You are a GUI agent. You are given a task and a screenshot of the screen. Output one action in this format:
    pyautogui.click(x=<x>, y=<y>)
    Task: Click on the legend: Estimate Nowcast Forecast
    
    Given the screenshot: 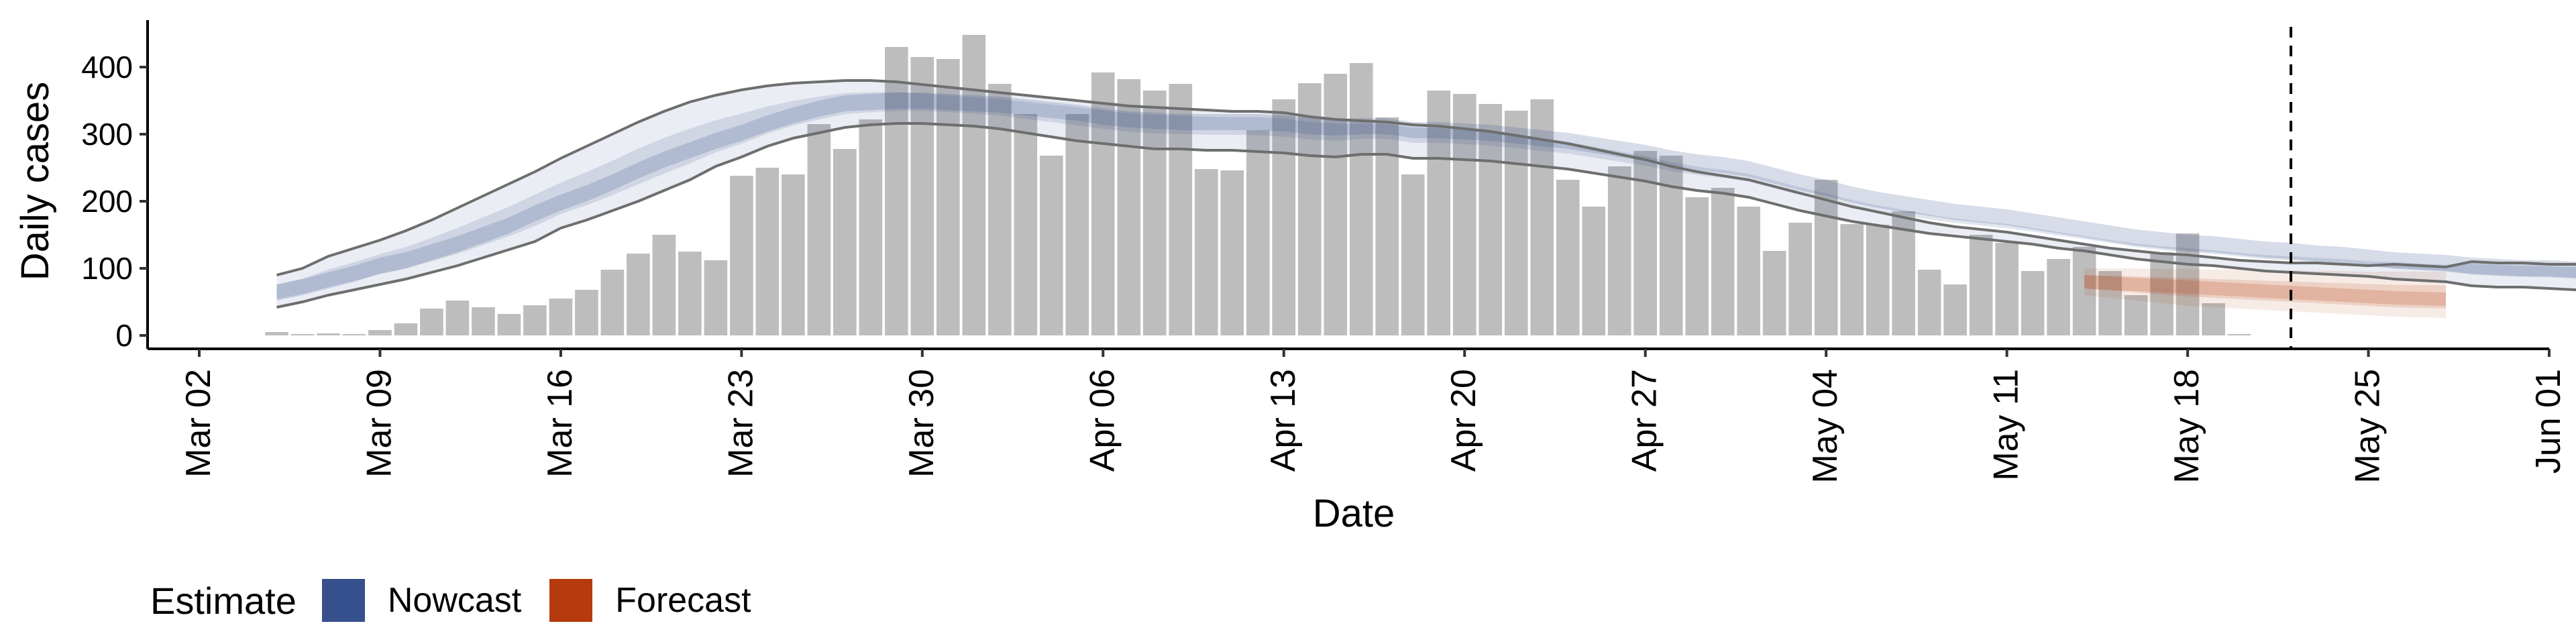 What is the action you would take?
    pyautogui.click(x=465, y=600)
    